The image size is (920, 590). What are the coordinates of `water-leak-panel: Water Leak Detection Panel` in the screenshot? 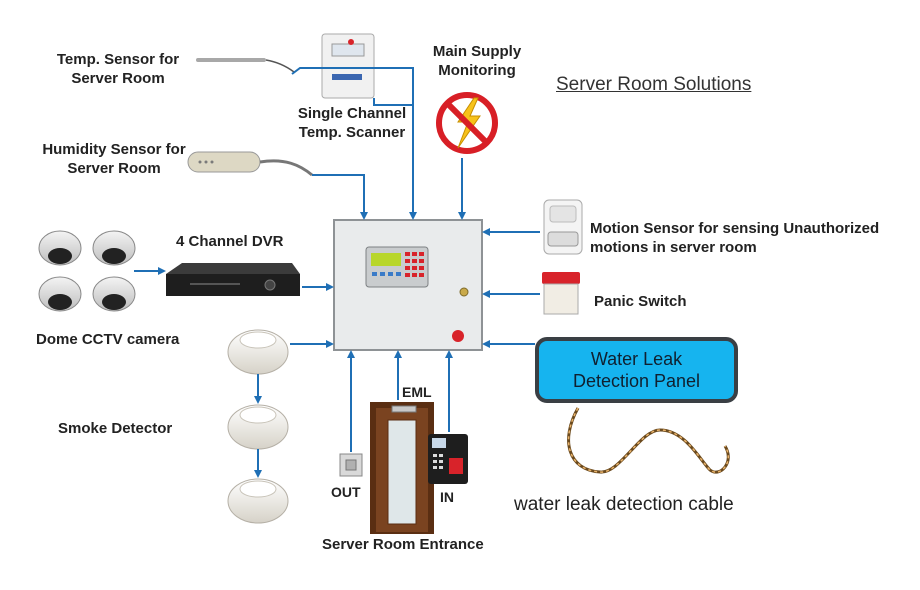 It's located at (636, 370).